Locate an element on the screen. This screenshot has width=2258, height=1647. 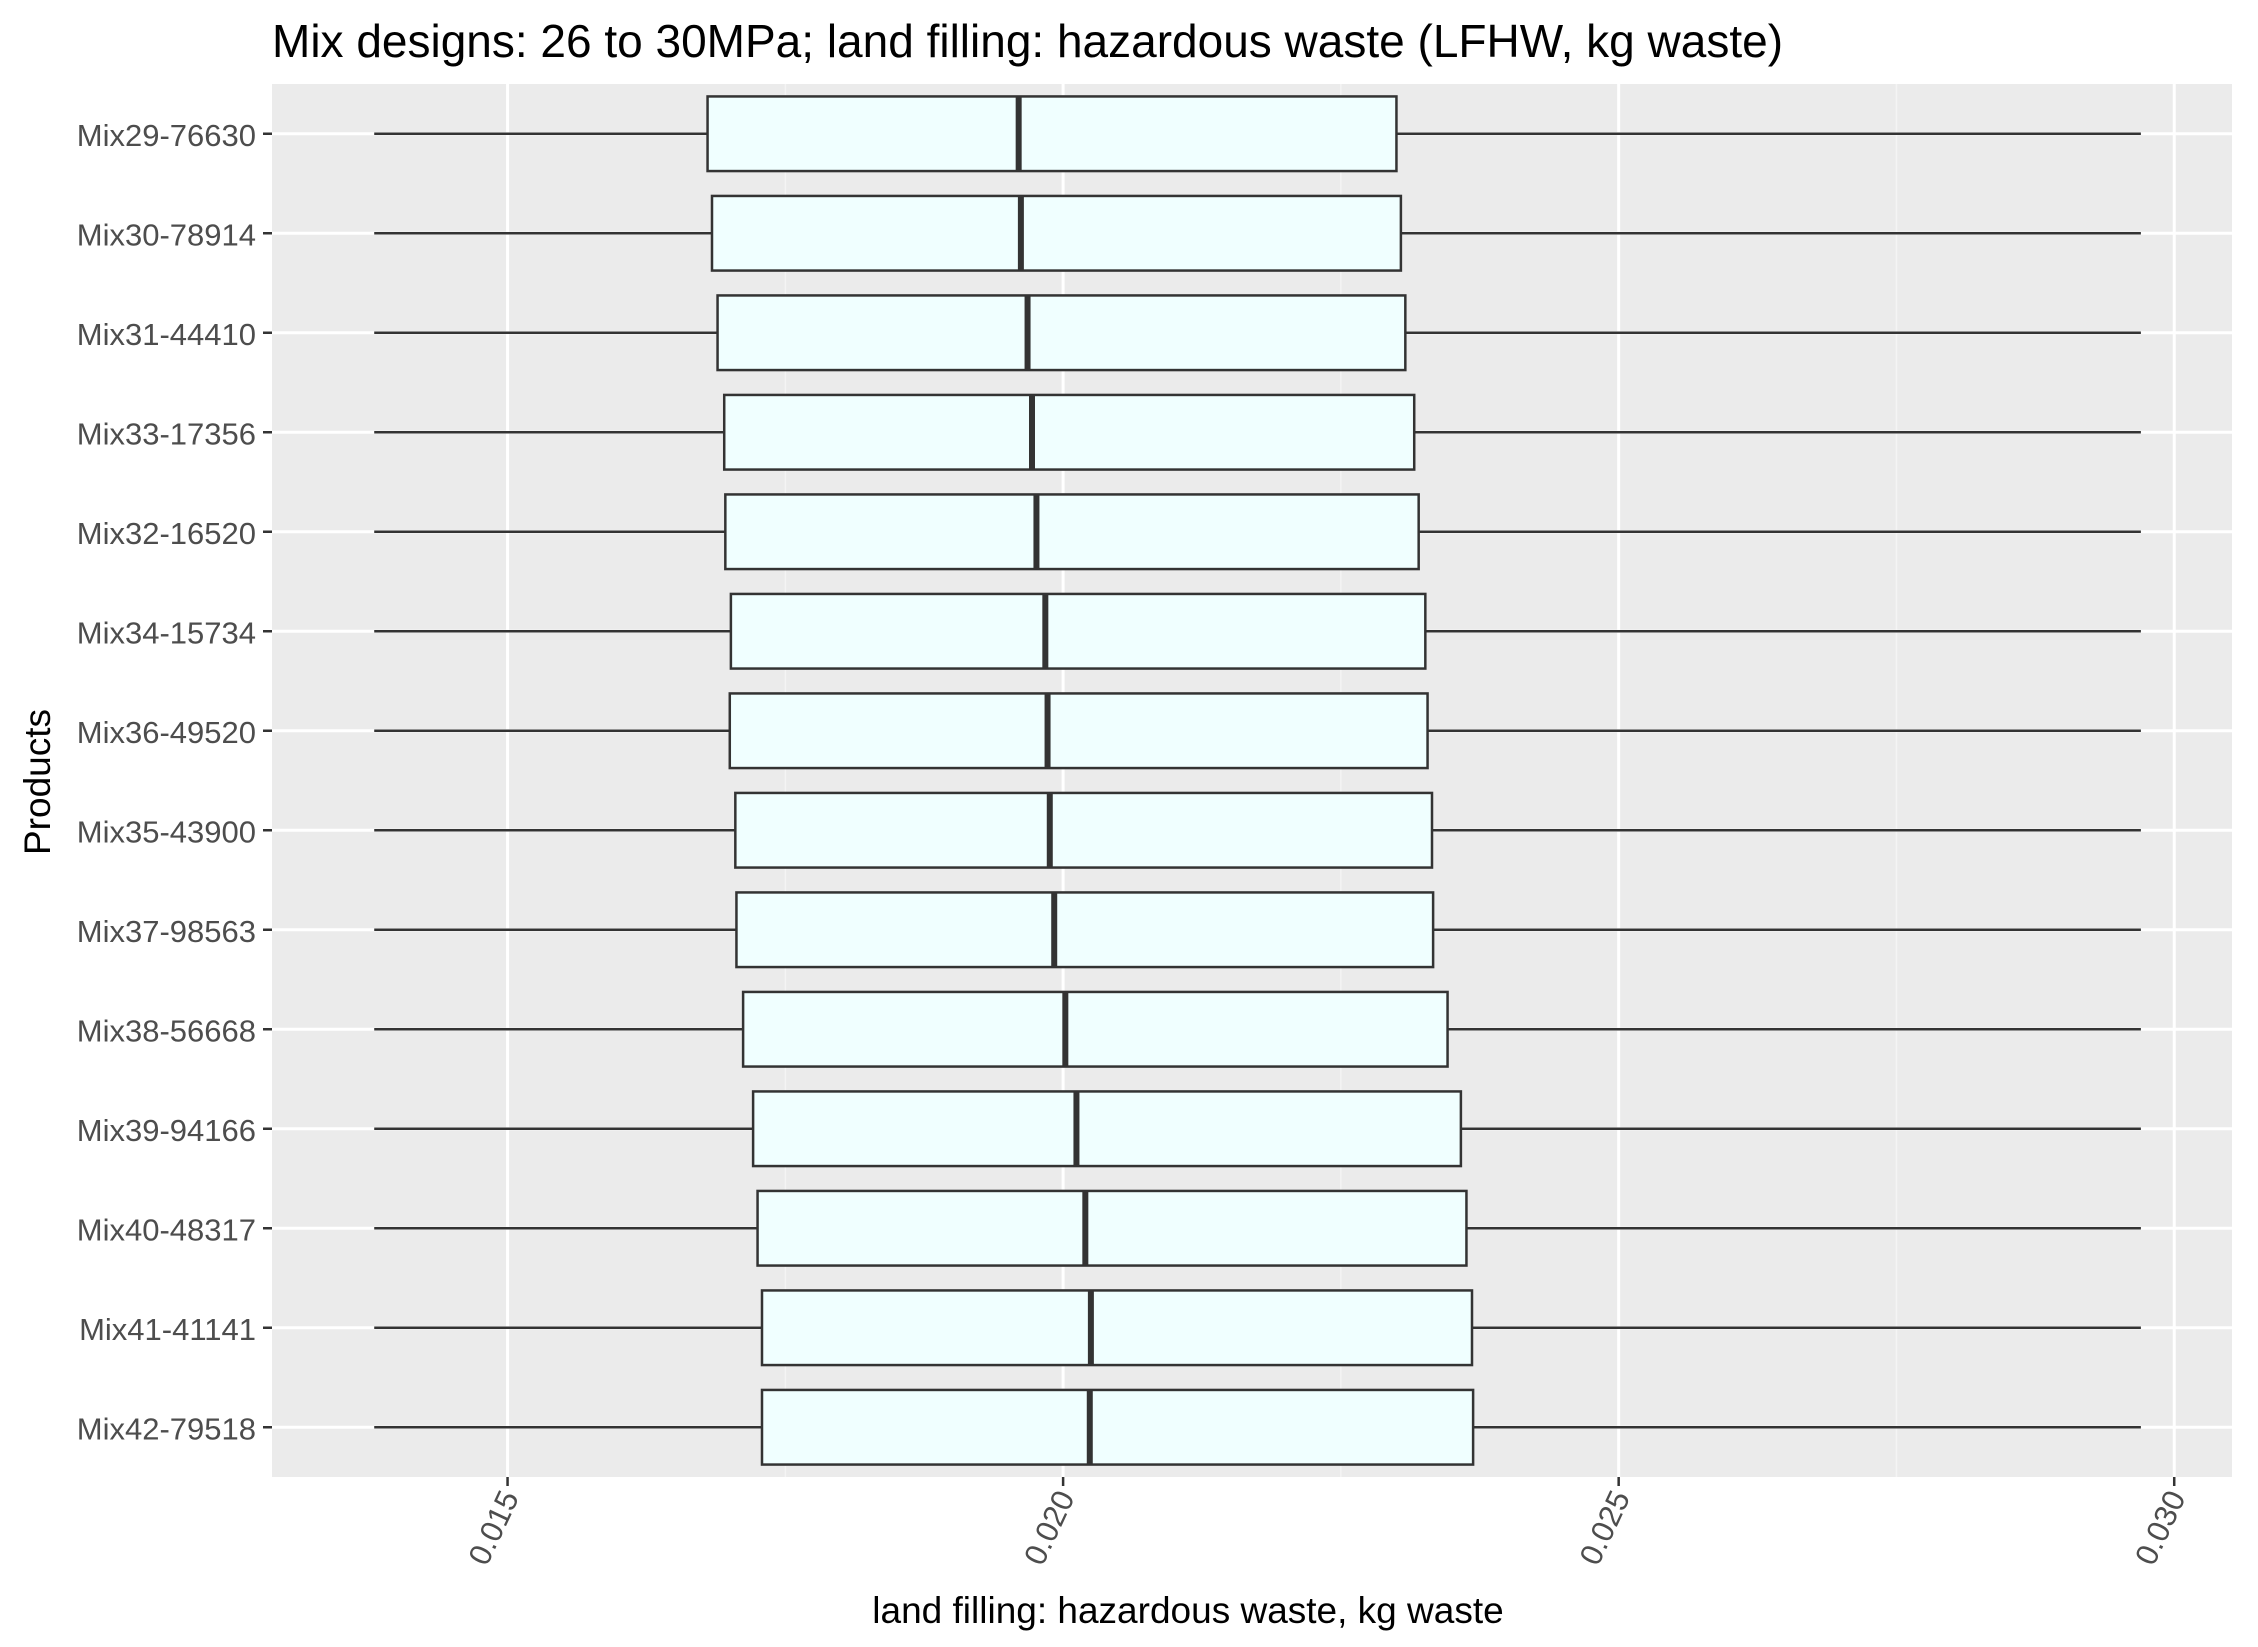
y-tick-label: Mix37-98563 is located at coordinates (166, 931).